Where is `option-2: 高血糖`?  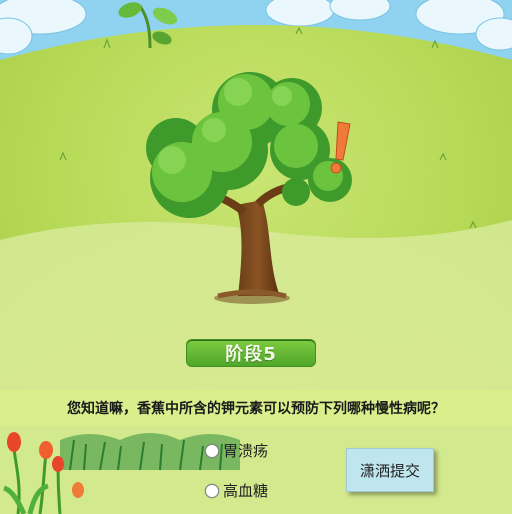
option-2: 高血糖 is located at coordinates (236, 490).